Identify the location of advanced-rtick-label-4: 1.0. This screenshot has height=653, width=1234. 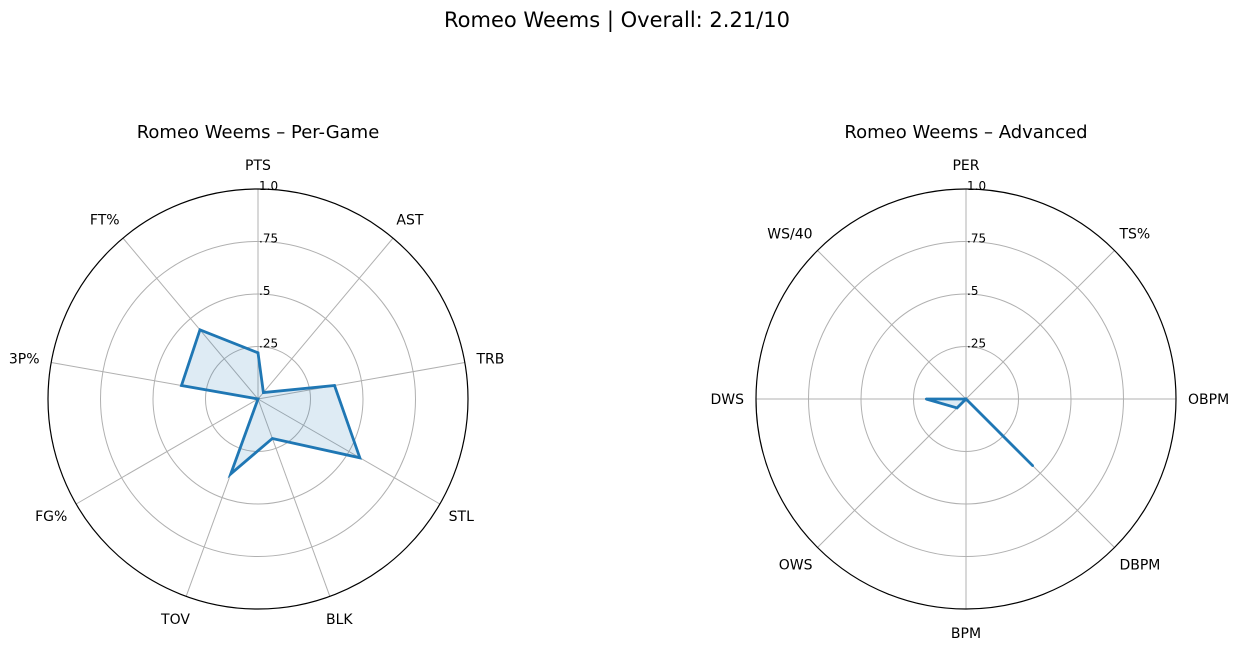
(976, 186).